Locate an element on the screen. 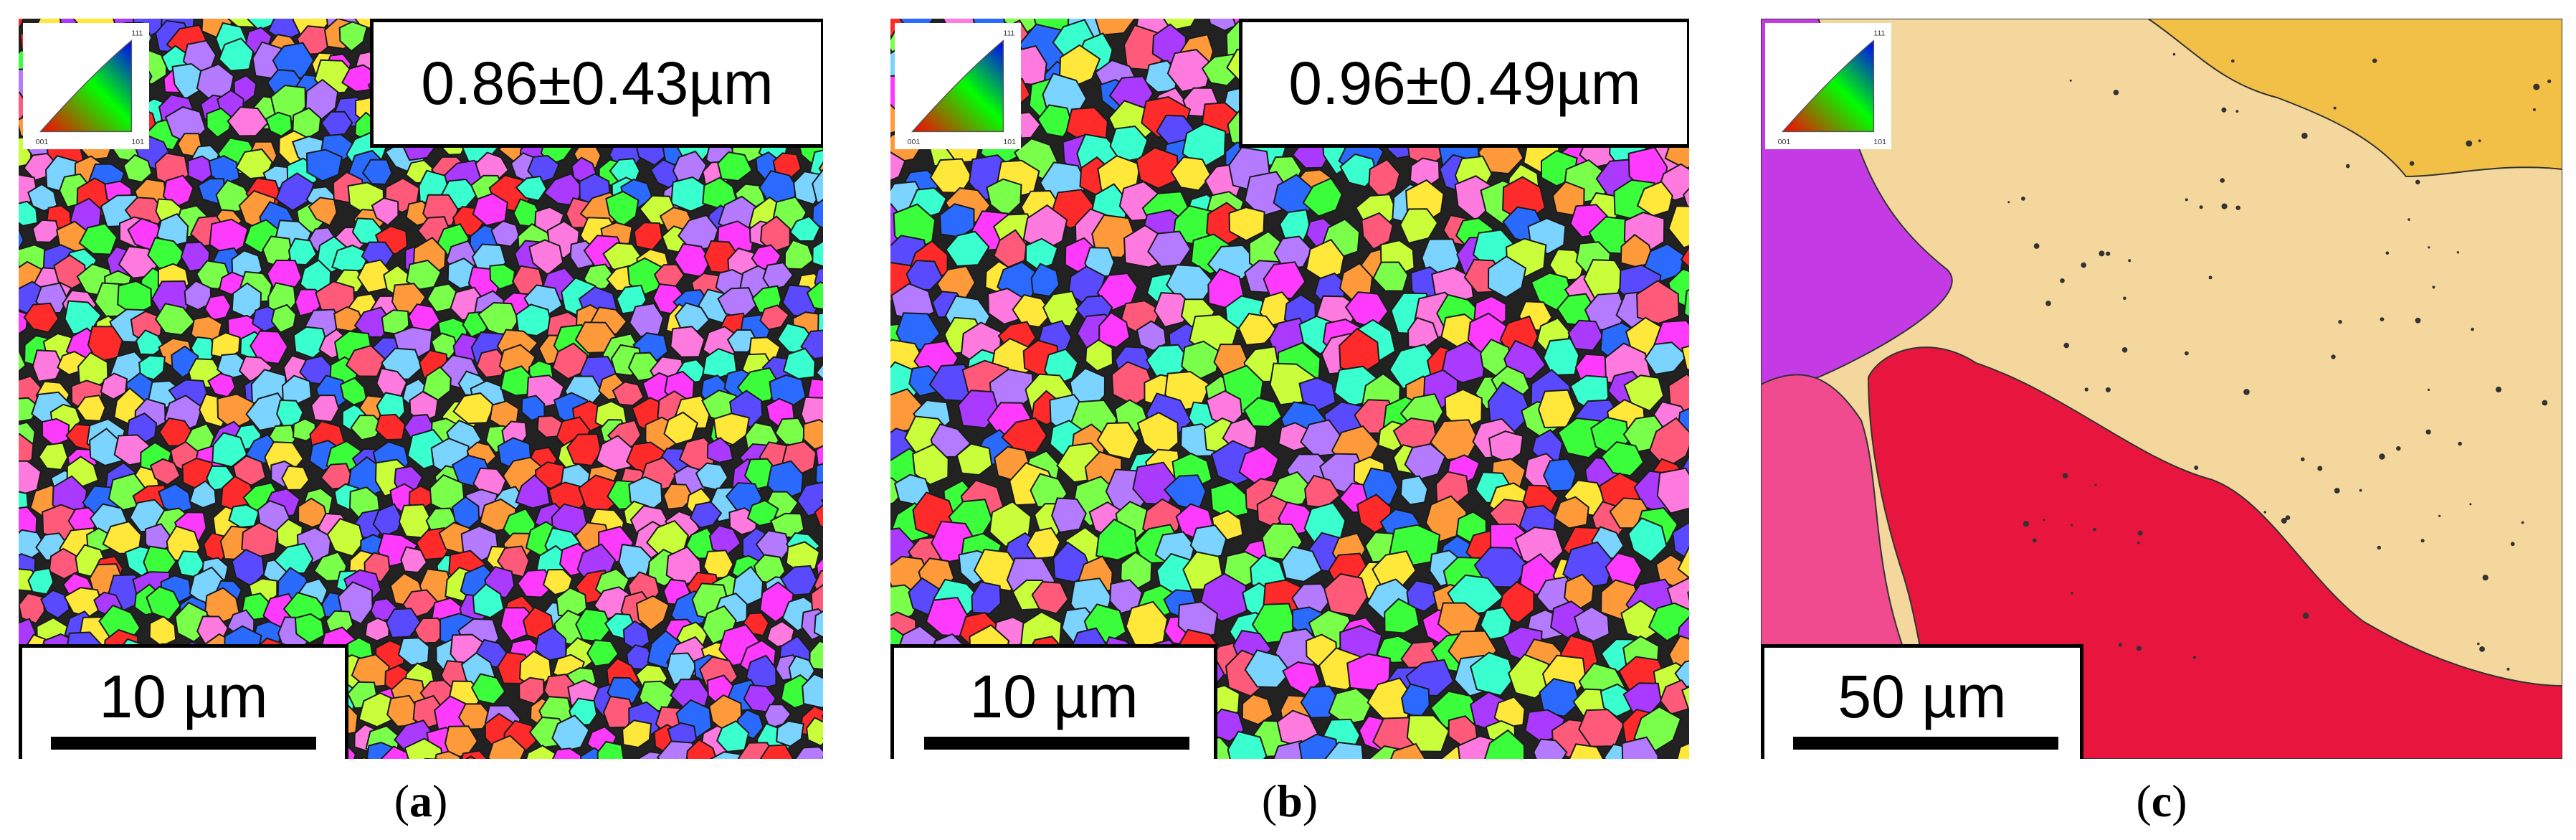 The width and height of the screenshot is (2576, 840). caption-open: ( is located at coordinates (1270, 801).